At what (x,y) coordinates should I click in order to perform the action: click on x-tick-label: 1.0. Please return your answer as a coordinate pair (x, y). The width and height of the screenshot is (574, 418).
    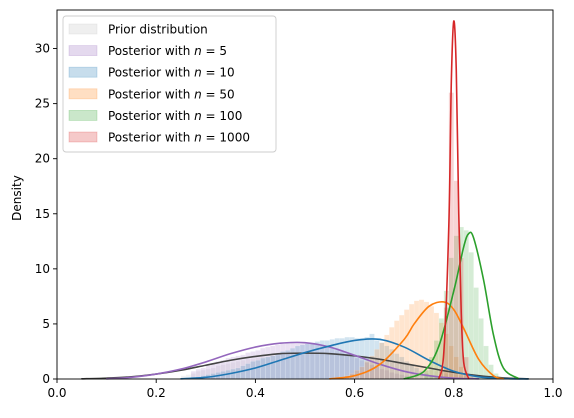
    Looking at the image, I should click on (552, 393).